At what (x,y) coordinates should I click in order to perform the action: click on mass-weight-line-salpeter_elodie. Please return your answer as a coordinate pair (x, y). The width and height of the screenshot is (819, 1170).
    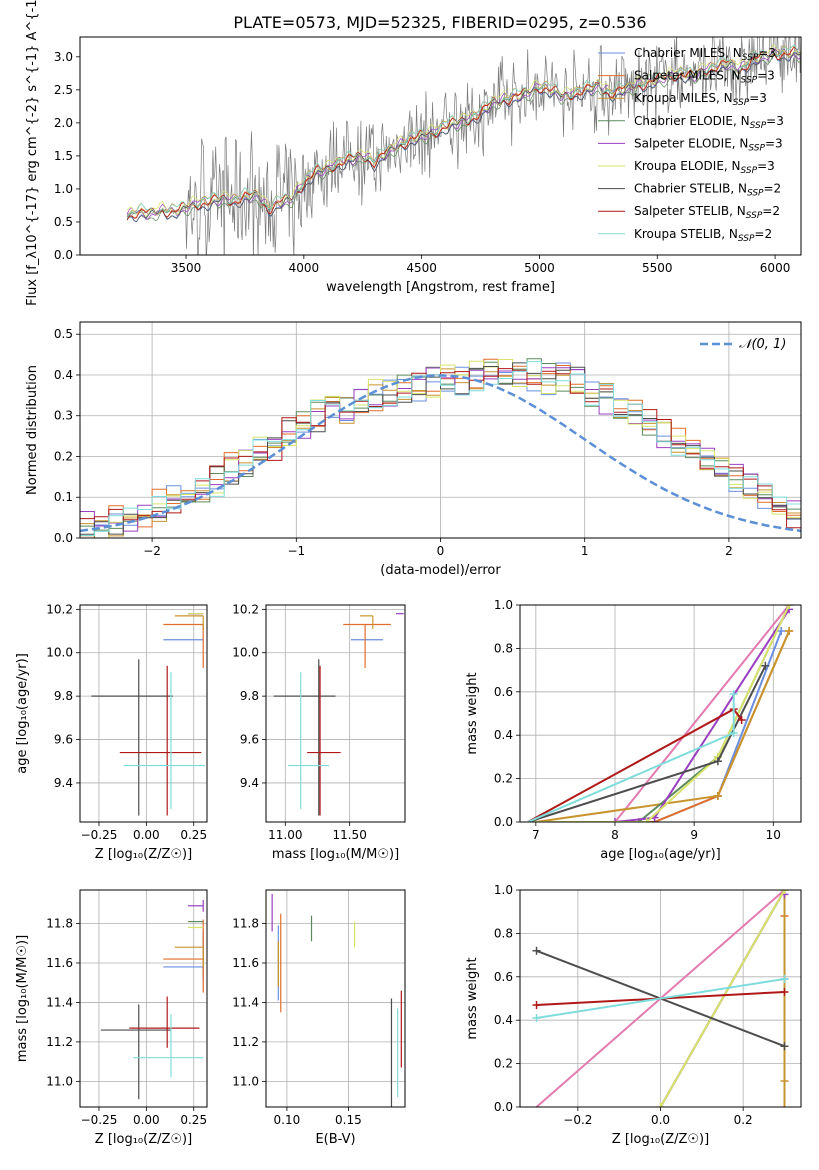
    Looking at the image, I should click on (658, 715).